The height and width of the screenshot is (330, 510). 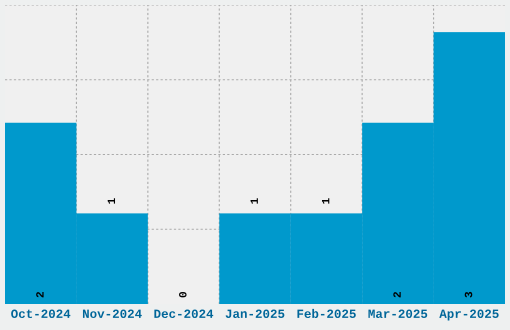 What do you see at coordinates (40, 314) in the screenshot?
I see `x-tick-label: Oct-2024` at bounding box center [40, 314].